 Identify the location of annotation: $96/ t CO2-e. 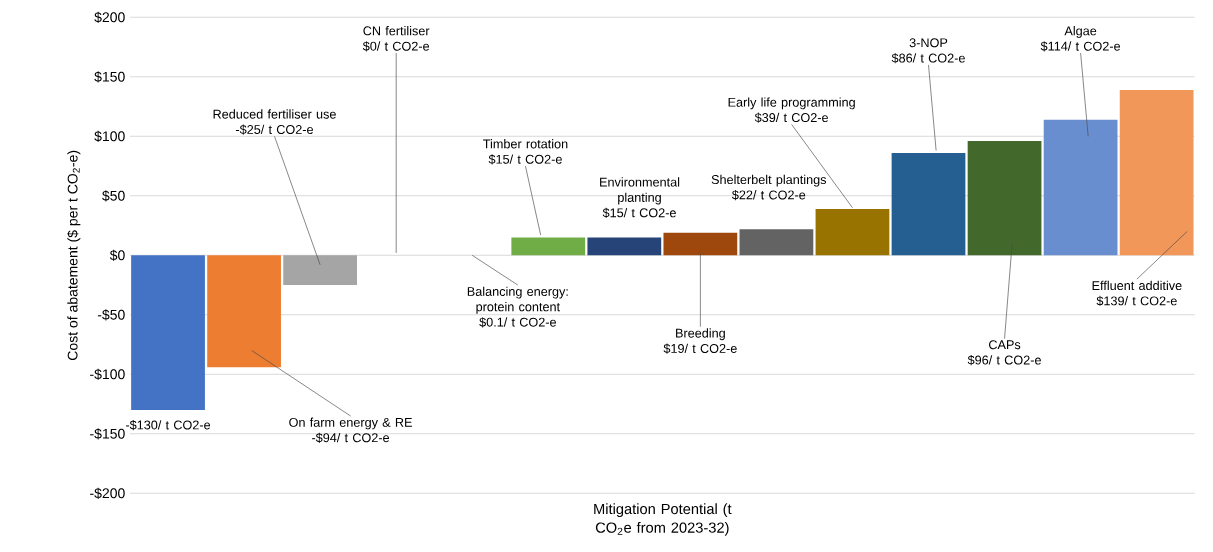
(1004, 360).